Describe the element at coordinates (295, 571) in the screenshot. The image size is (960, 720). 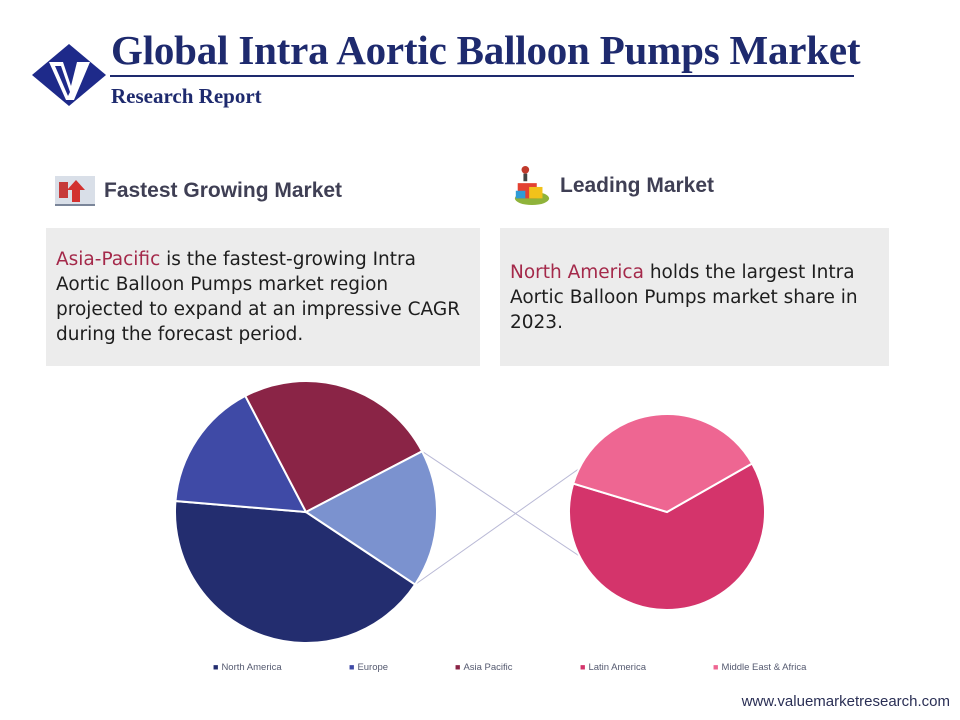
I see `pie-slice-north-america` at that location.